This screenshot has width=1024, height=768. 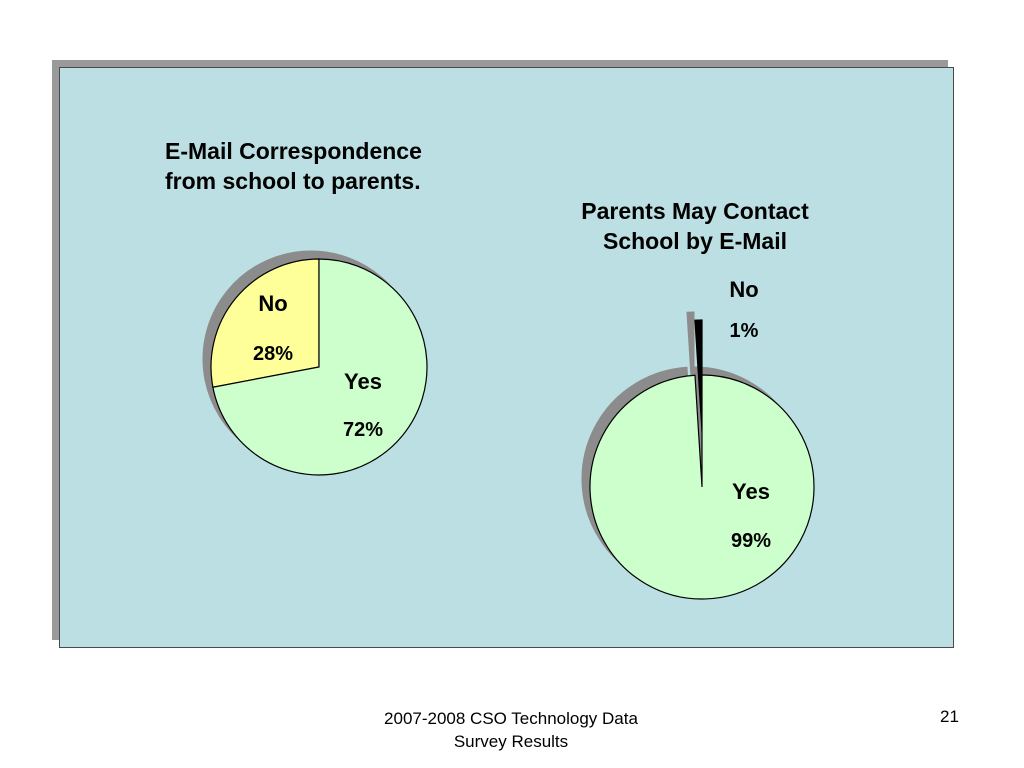 I want to click on chart1-label-yes: Yes, so click(x=363, y=381).